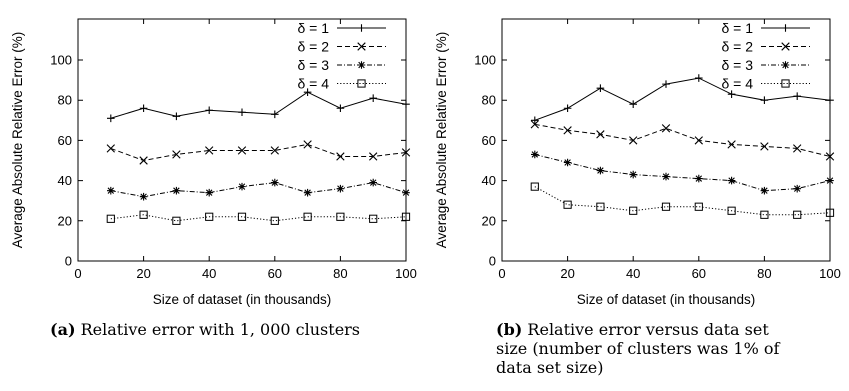 Image resolution: width=849 pixels, height=391 pixels. What do you see at coordinates (633, 273) in the screenshot?
I see `x-tick-label: 40` at bounding box center [633, 273].